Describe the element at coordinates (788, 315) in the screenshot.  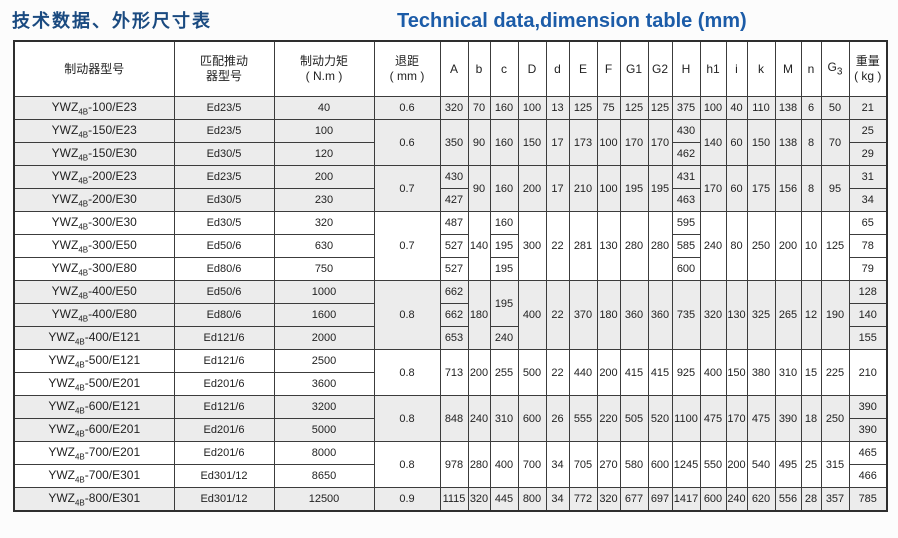
I see `table-cell: 265` at that location.